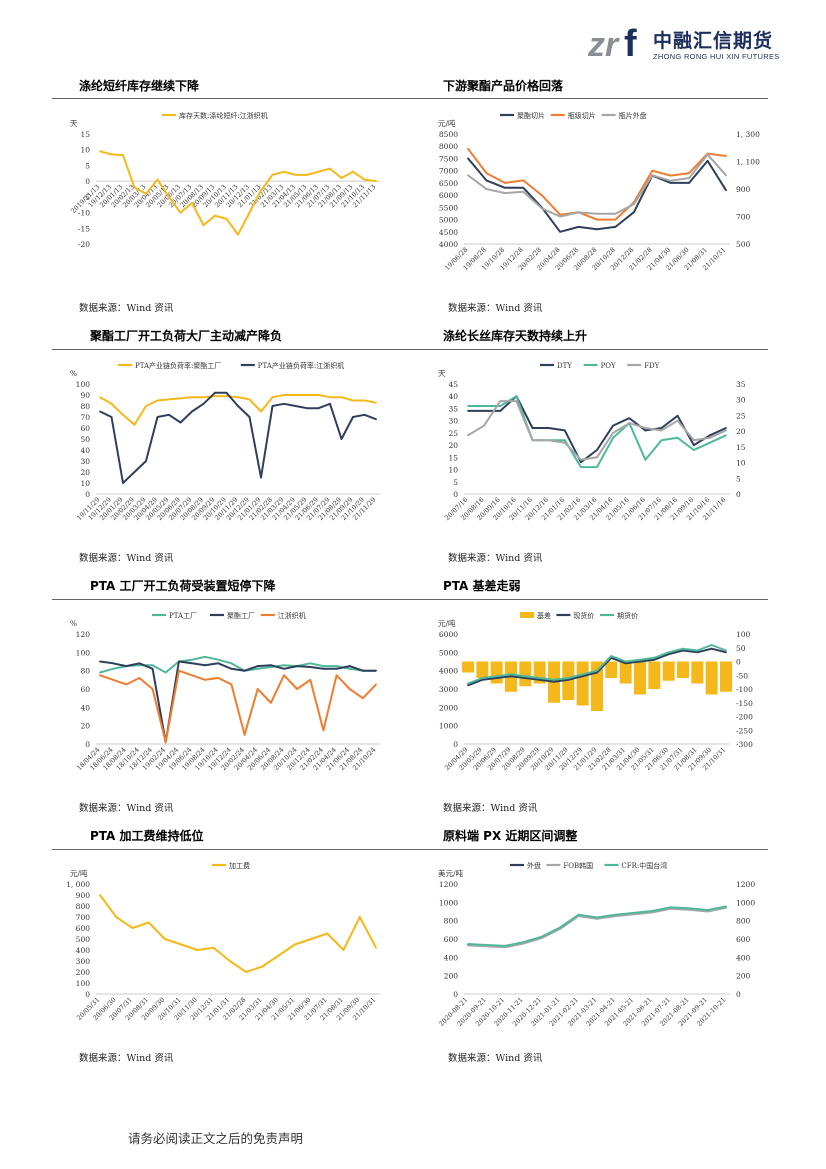  I want to click on y-tick-label: 30, so click(453, 421).